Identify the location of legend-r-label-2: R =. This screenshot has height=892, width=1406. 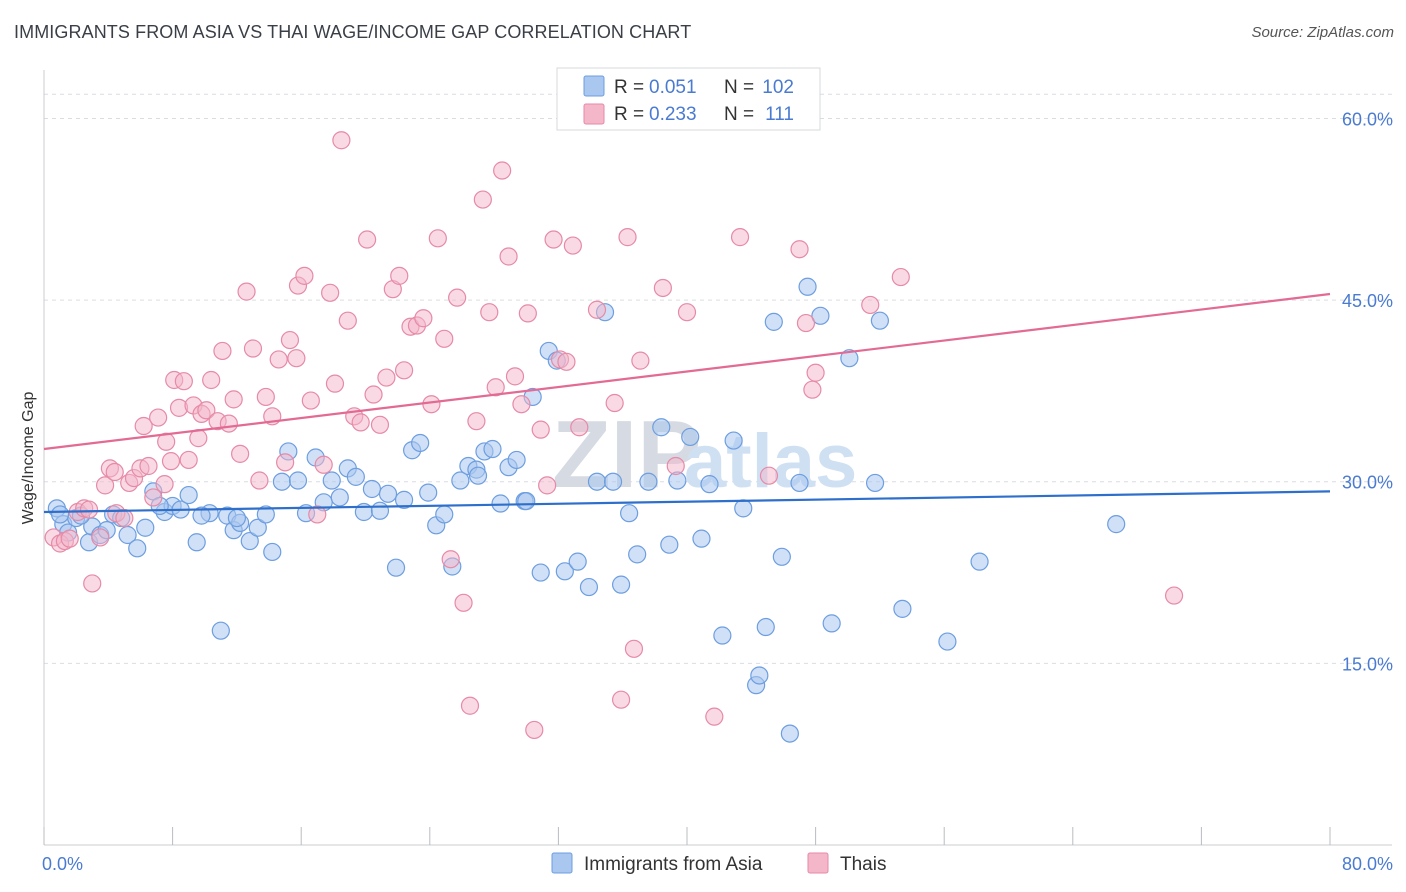
(629, 114).